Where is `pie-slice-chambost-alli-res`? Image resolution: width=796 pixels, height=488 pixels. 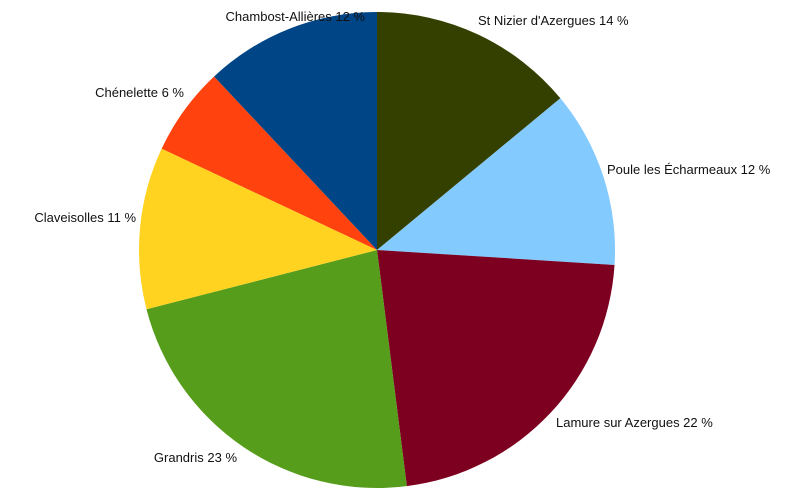 pie-slice-chambost-alli-res is located at coordinates (295, 131).